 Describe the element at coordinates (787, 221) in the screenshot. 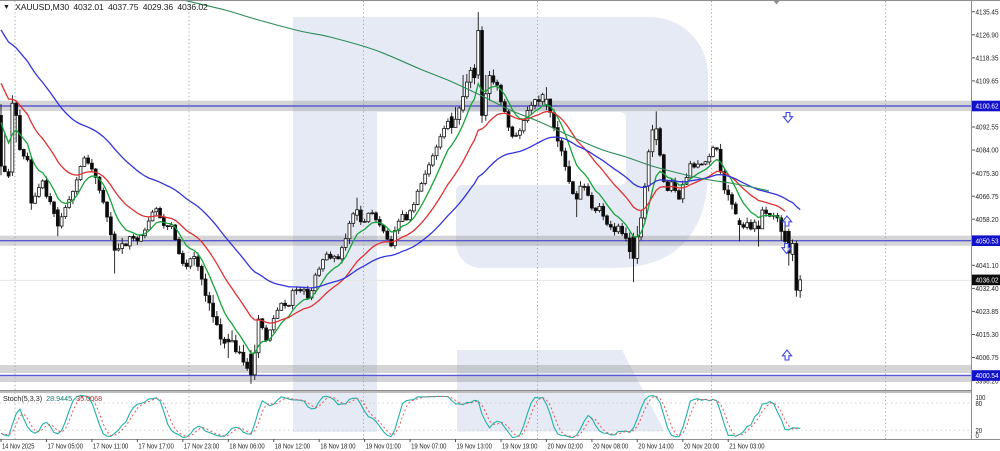

I see `arrow-up-icon` at that location.